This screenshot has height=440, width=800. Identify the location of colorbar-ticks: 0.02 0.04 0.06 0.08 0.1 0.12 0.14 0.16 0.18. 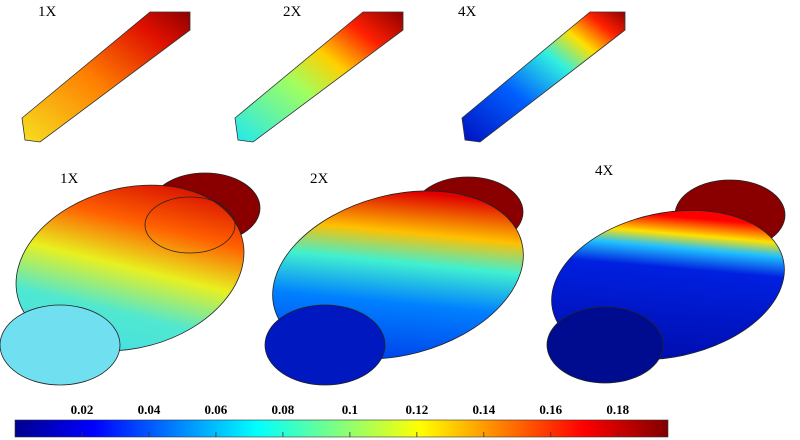
(350, 419).